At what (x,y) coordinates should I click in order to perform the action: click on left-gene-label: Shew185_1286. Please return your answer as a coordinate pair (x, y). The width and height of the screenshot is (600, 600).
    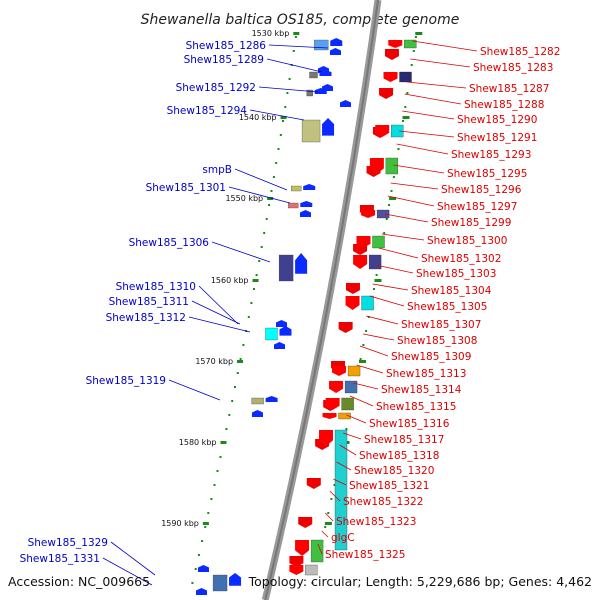
    Looking at the image, I should click on (226, 46).